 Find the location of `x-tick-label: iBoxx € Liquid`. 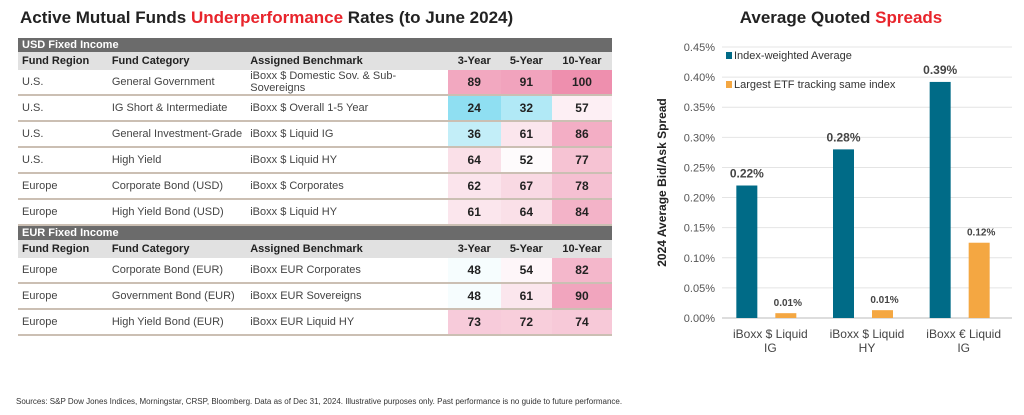

x-tick-label: iBoxx € Liquid is located at coordinates (963, 334).